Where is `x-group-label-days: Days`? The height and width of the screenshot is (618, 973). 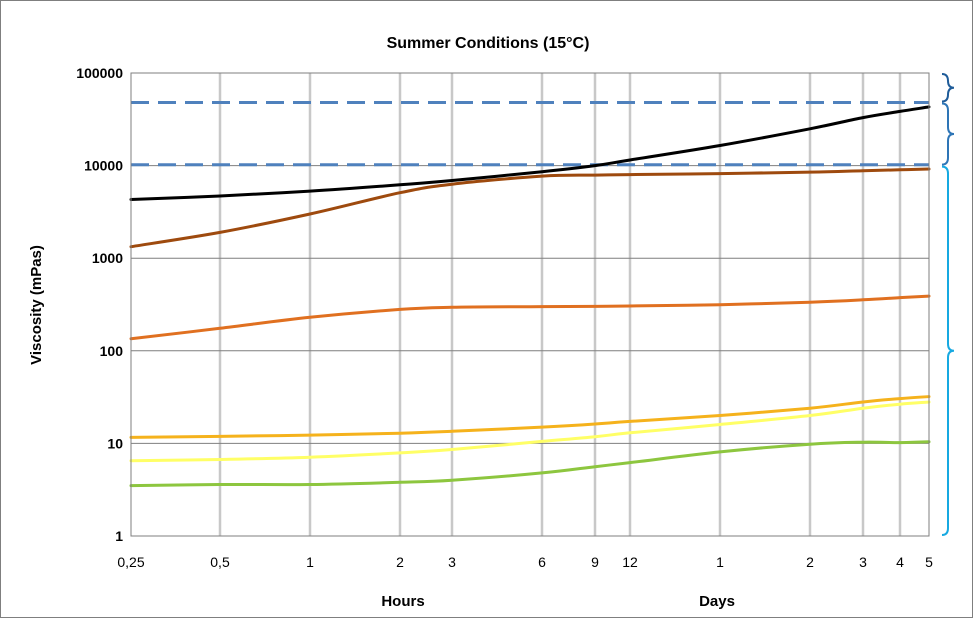
x-group-label-days: Days is located at coordinates (717, 601).